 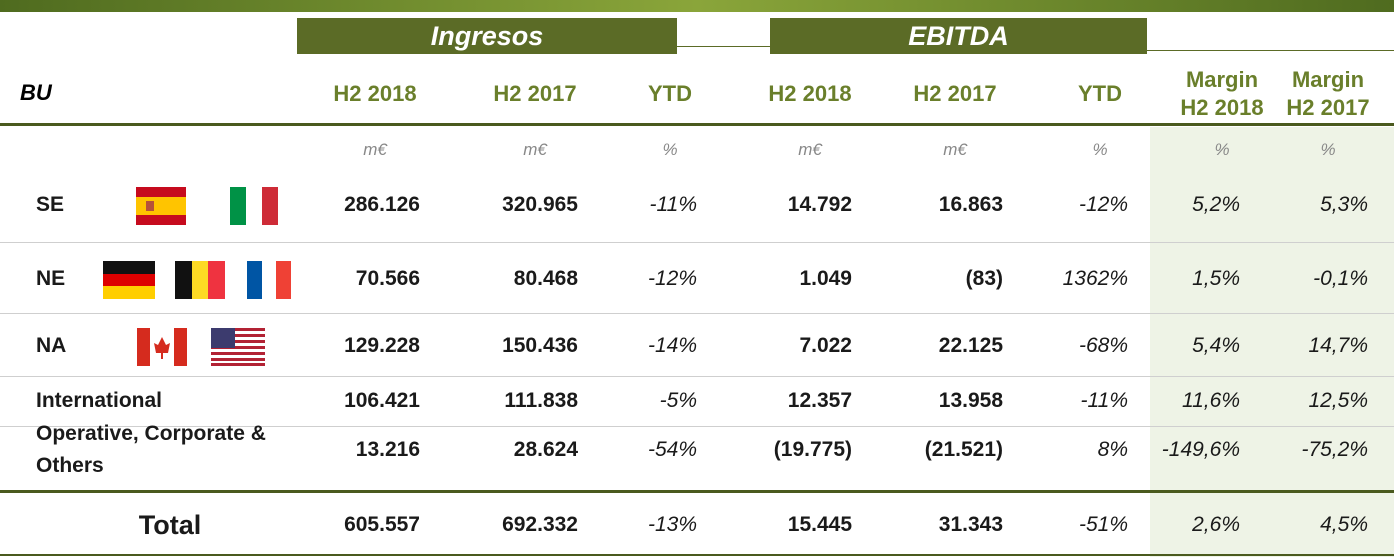 I want to click on table-cell: 5,2%, so click(x=1216, y=204).